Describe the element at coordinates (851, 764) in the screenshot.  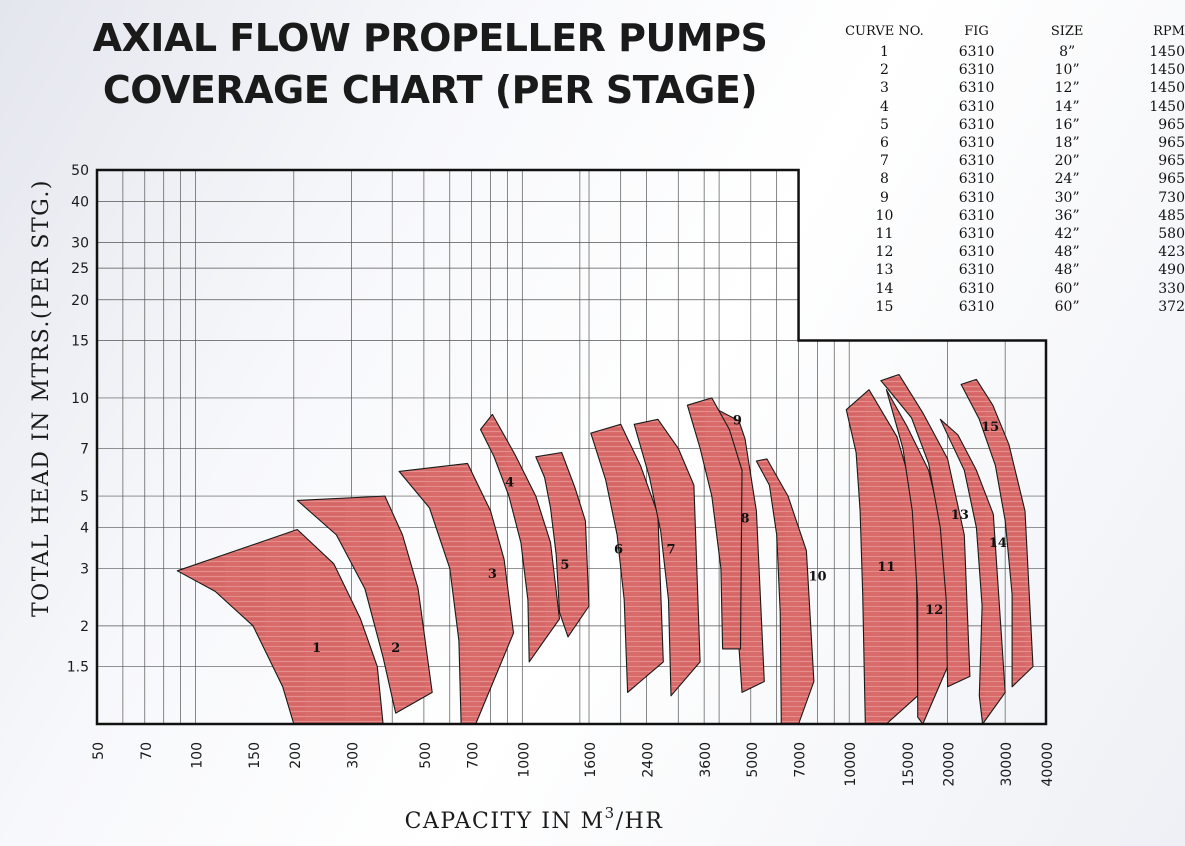
I see `x-tick-label: 10000` at that location.